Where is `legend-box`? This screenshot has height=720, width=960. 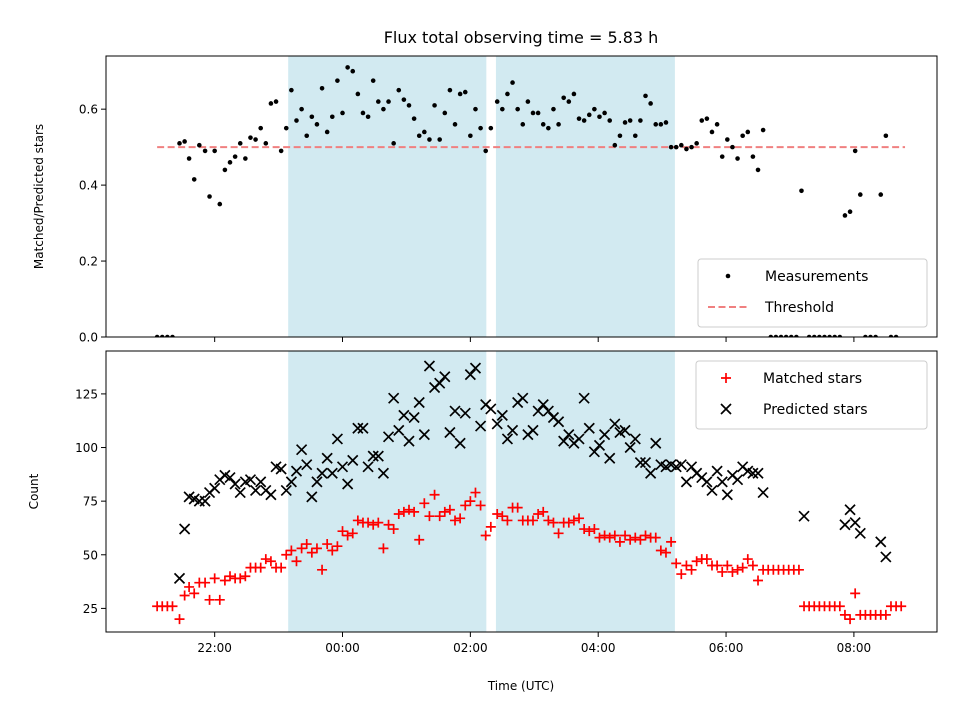
legend-box is located at coordinates (812, 293).